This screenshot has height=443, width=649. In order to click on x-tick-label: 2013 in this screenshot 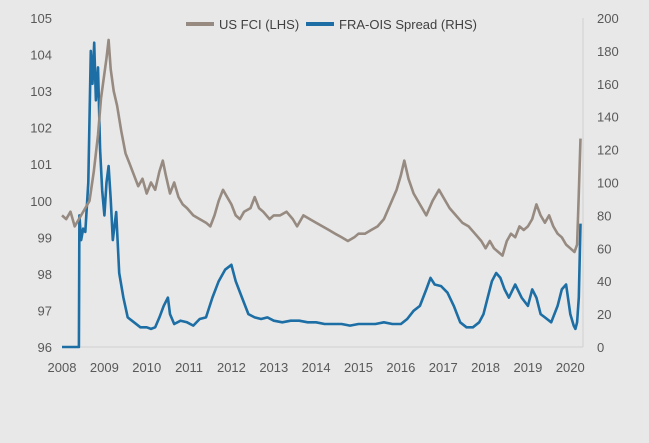, I will do `click(273, 367)`.